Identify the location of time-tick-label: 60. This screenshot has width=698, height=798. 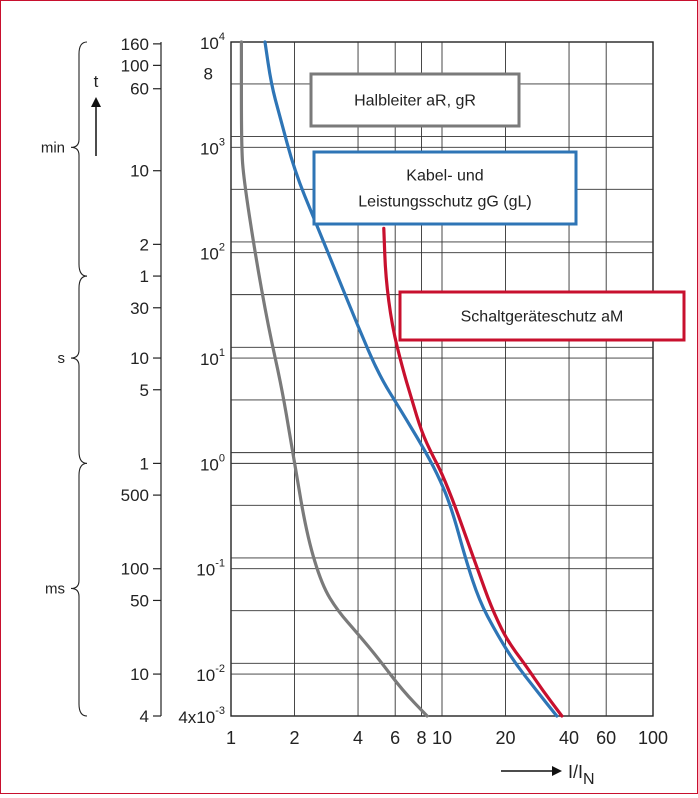
(139, 89).